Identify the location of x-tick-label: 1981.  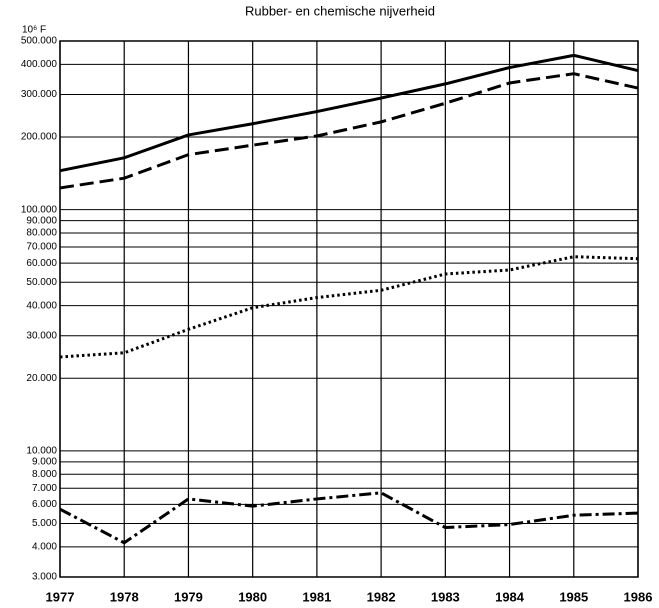
(316, 596).